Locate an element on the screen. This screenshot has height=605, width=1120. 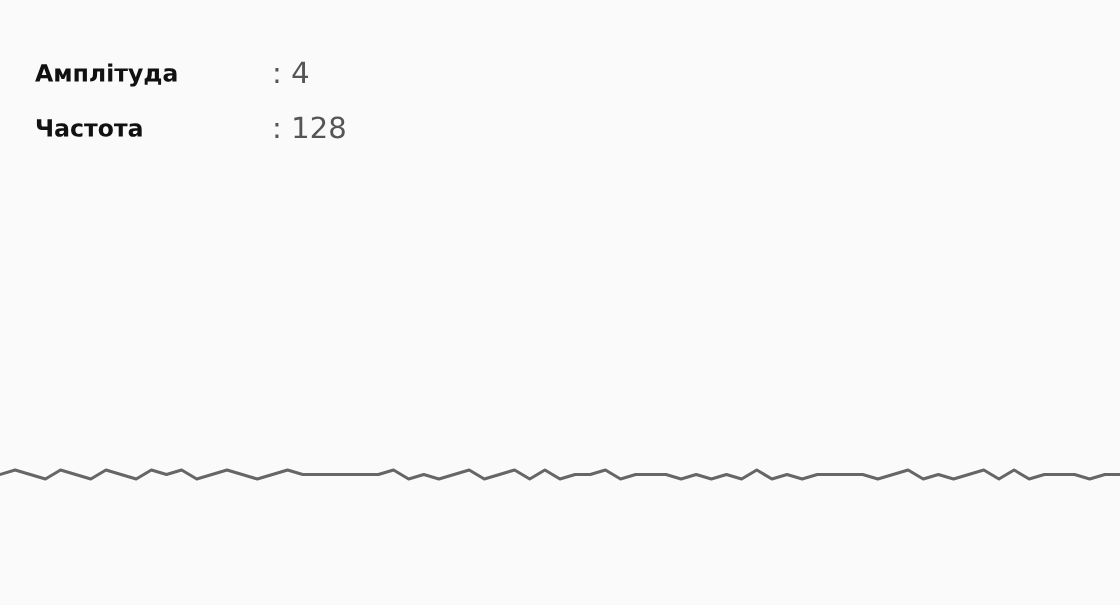
text: Амплітуда is located at coordinates (106, 75).